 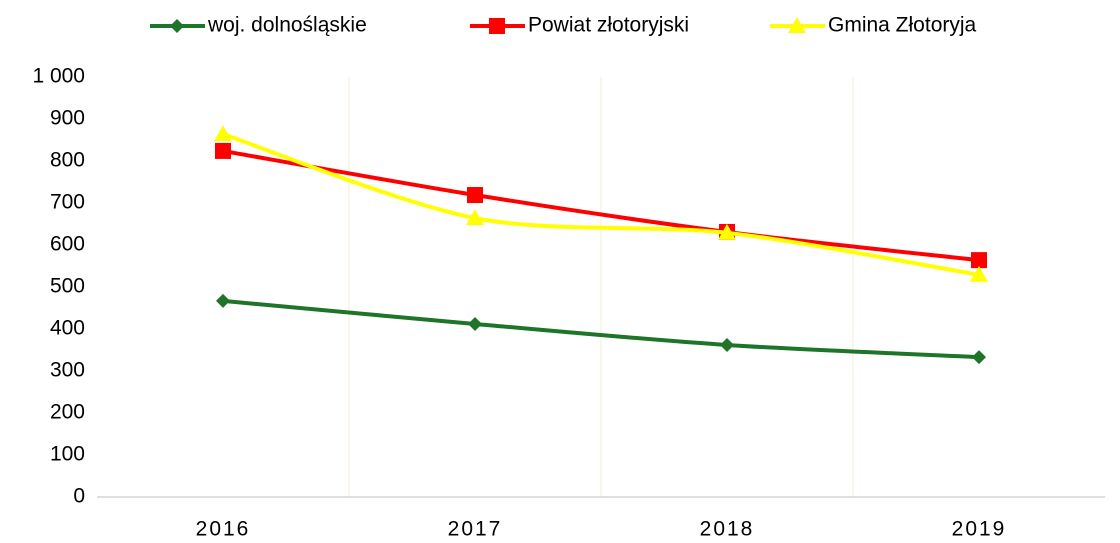 What do you see at coordinates (67, 286) in the screenshot?
I see `y-tick-label: 500` at bounding box center [67, 286].